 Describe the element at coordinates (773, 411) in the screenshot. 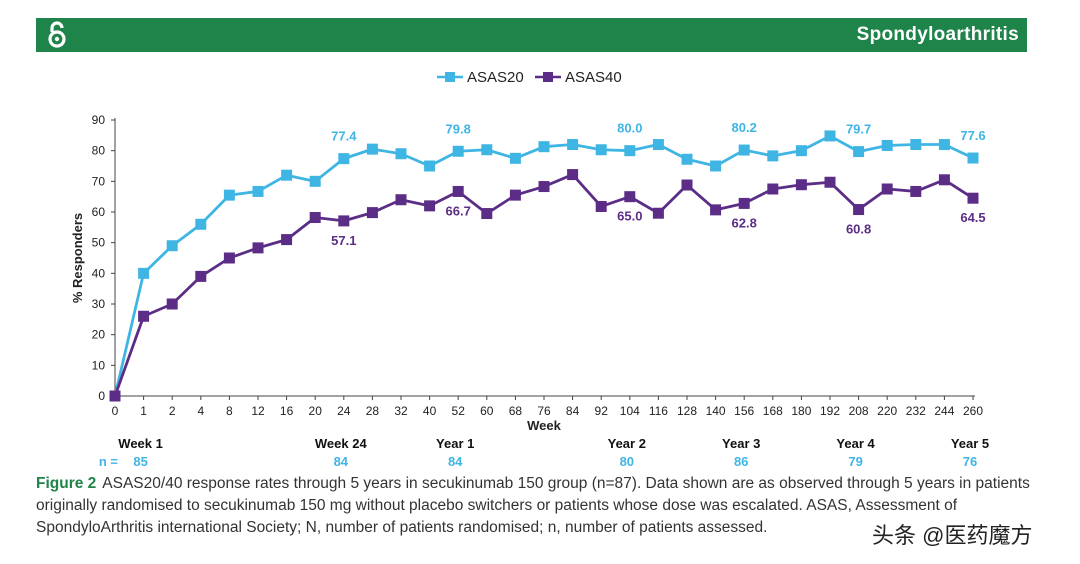

I see `x-tick-label: 168` at that location.